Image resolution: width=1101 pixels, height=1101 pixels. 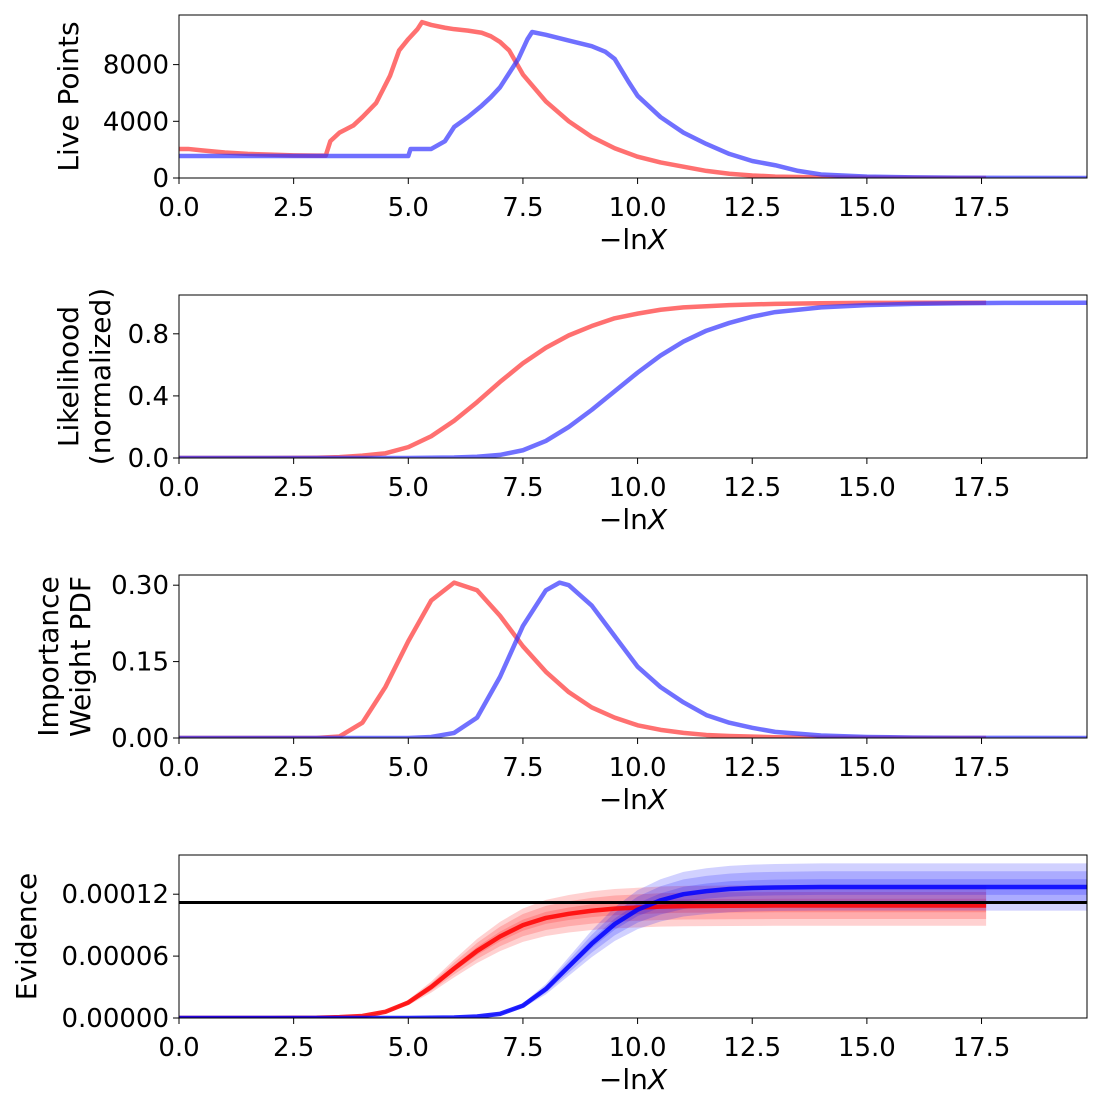 I want to click on y-tick-label: 0.0, so click(x=148, y=459).